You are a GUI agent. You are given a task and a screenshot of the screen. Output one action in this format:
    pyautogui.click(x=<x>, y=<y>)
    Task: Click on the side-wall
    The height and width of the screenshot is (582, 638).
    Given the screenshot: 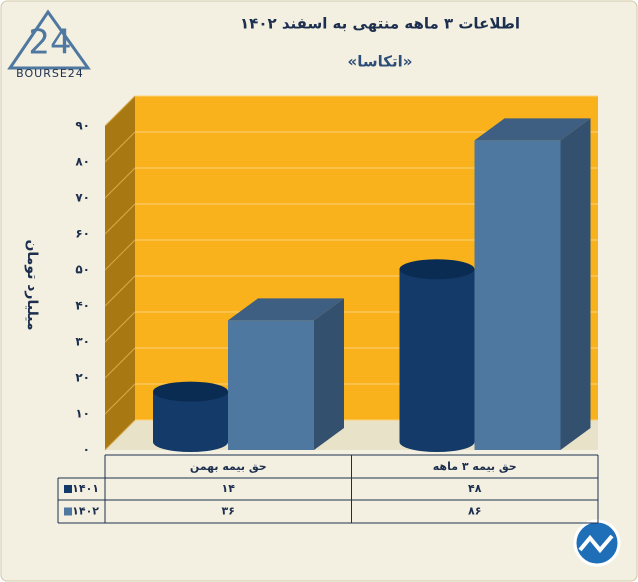 What is the action you would take?
    pyautogui.click(x=120, y=273)
    